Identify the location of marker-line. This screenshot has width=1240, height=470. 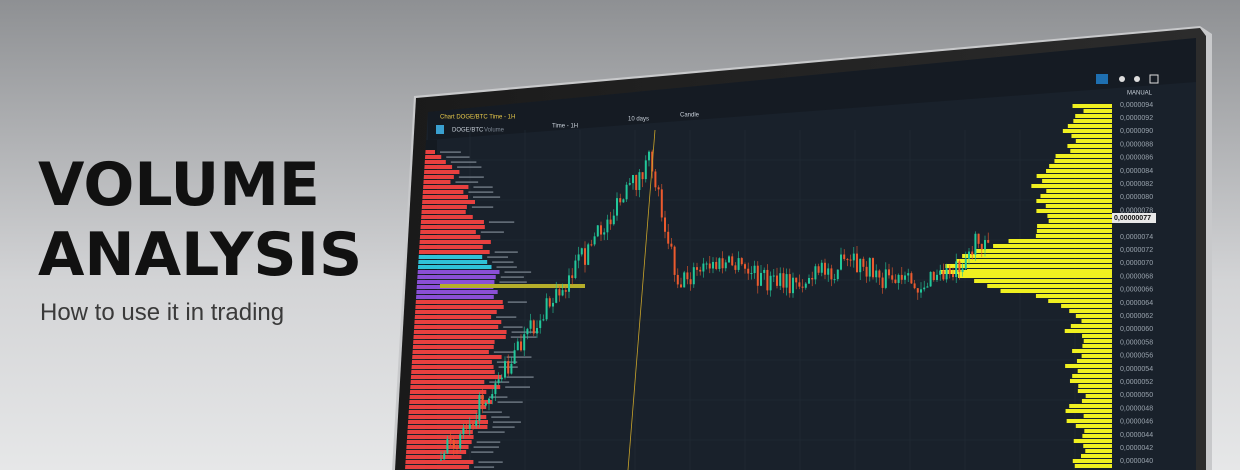
(641, 299).